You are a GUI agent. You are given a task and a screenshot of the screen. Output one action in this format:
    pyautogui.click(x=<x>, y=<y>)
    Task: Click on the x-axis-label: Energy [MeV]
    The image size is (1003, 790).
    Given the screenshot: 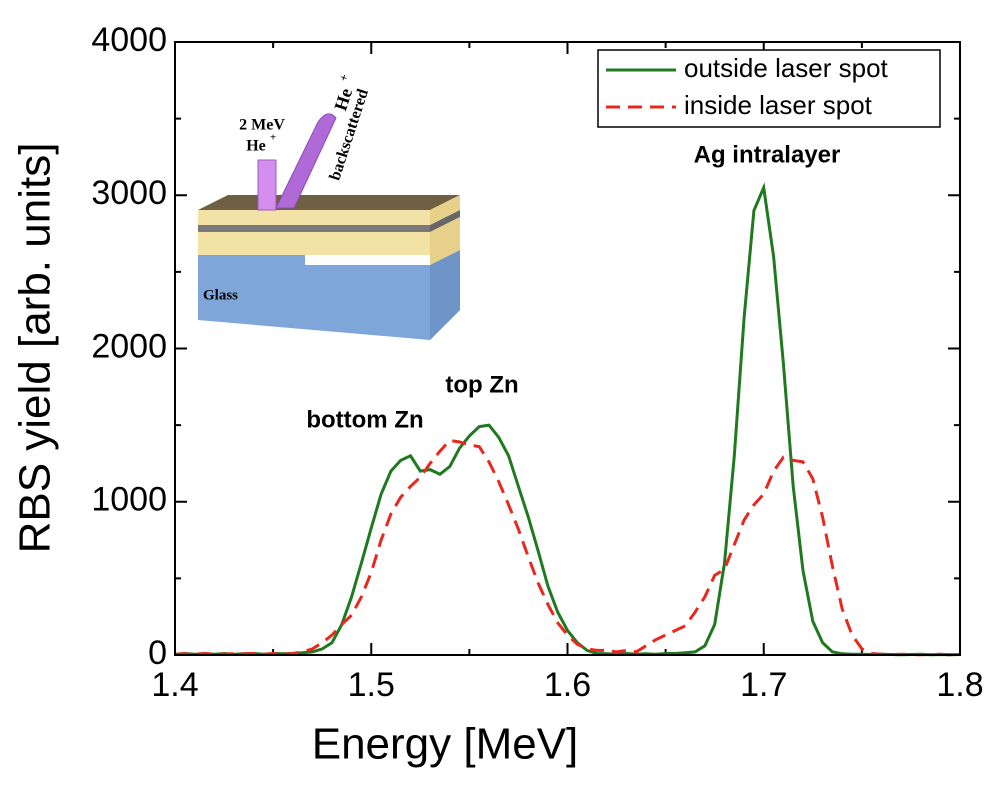 What is the action you would take?
    pyautogui.click(x=445, y=744)
    